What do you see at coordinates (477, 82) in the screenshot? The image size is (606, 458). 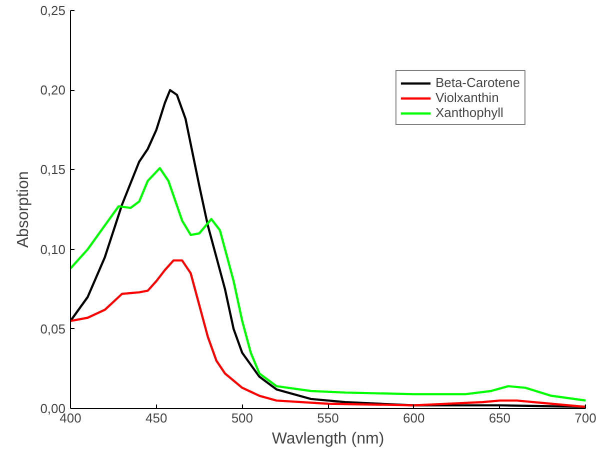 I see `legend-label: Beta-Carotene` at bounding box center [477, 82].